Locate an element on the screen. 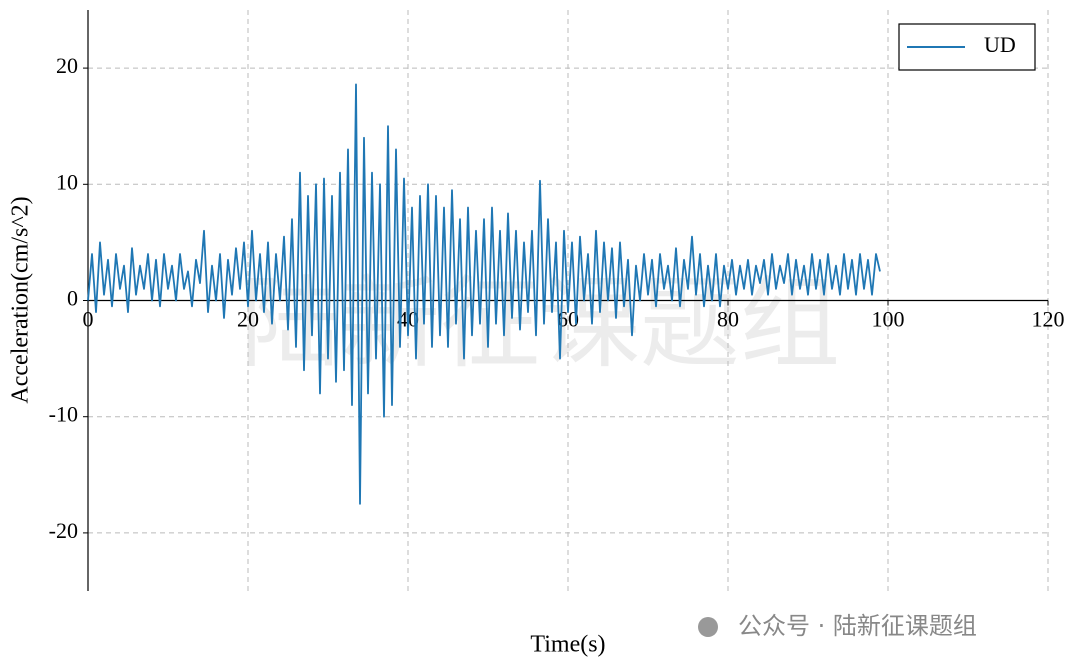 Image resolution: width=1080 pixels, height=671 pixels. y-tick-label: 20 is located at coordinates (67, 65).